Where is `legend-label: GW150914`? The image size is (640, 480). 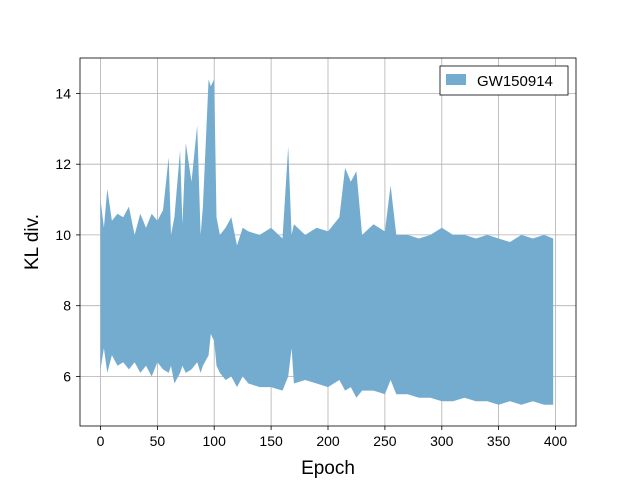
legend-label: GW150914 is located at coordinates (515, 81).